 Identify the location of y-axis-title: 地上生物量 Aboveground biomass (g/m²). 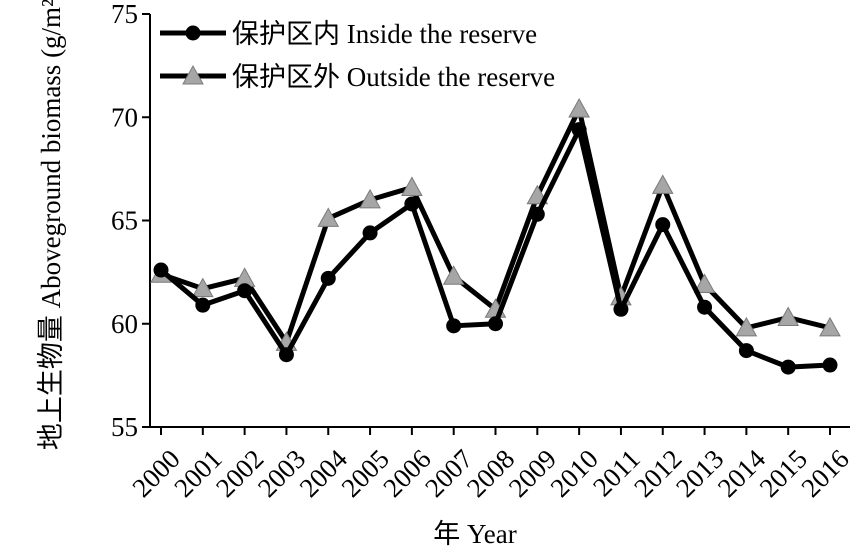
(51, 225).